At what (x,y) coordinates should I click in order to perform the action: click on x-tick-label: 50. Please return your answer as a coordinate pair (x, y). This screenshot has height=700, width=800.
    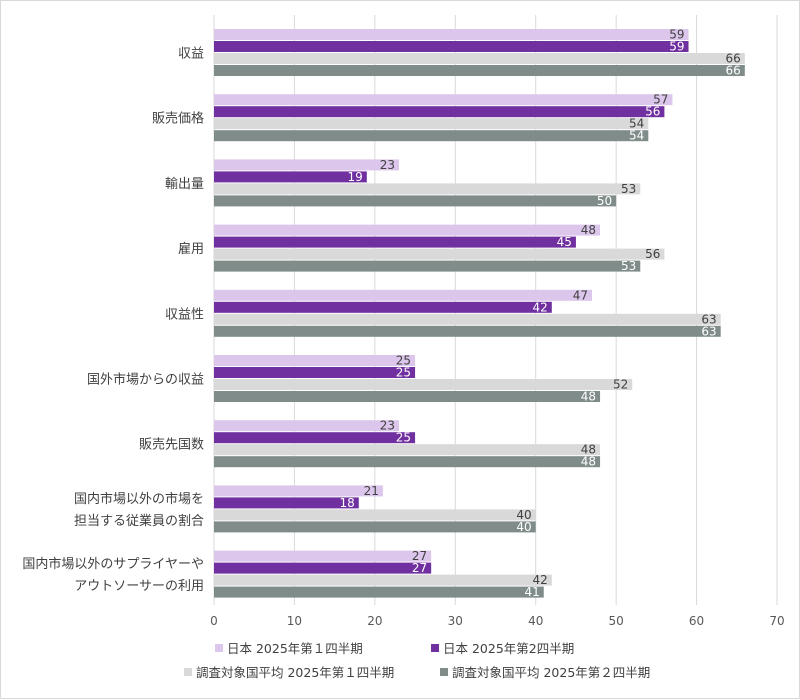
    Looking at the image, I should click on (616, 621).